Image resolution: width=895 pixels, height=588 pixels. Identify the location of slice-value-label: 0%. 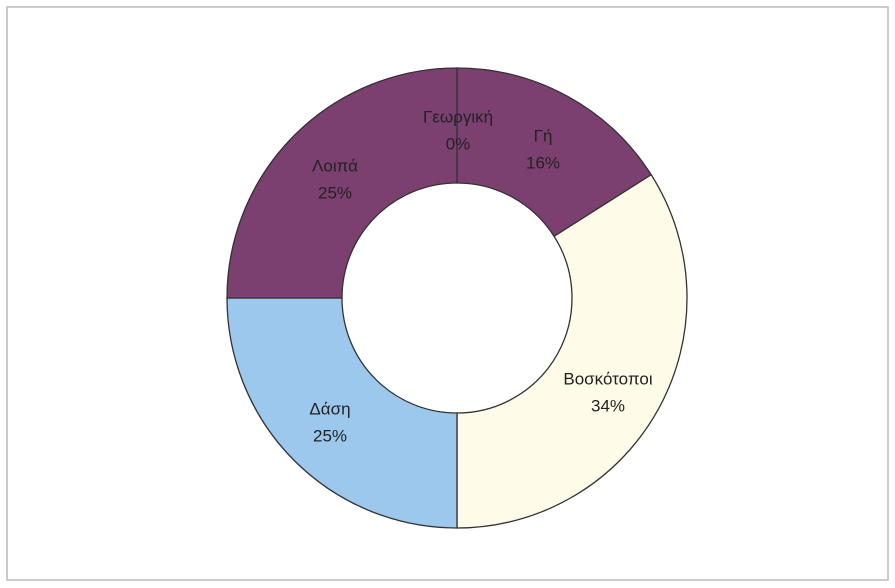
(458, 143).